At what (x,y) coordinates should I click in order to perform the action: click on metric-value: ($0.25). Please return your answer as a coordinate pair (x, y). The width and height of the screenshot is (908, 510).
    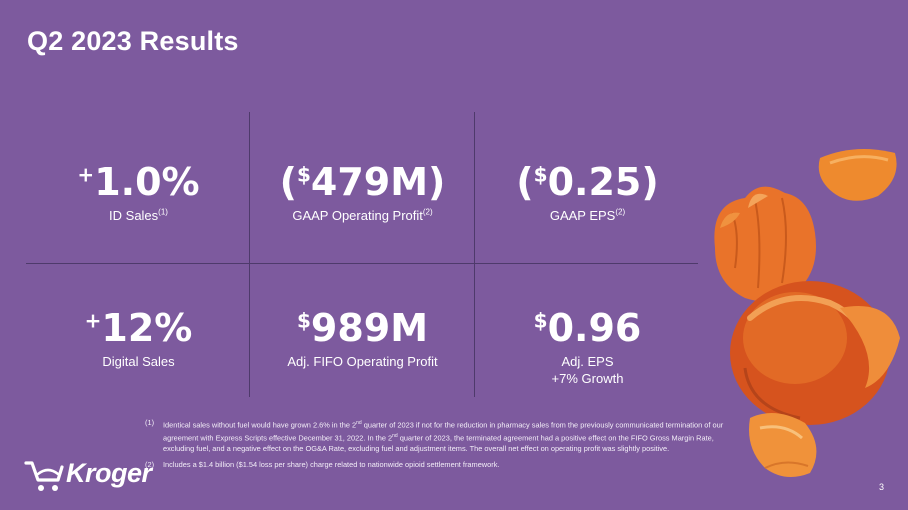
    Looking at the image, I should click on (587, 182).